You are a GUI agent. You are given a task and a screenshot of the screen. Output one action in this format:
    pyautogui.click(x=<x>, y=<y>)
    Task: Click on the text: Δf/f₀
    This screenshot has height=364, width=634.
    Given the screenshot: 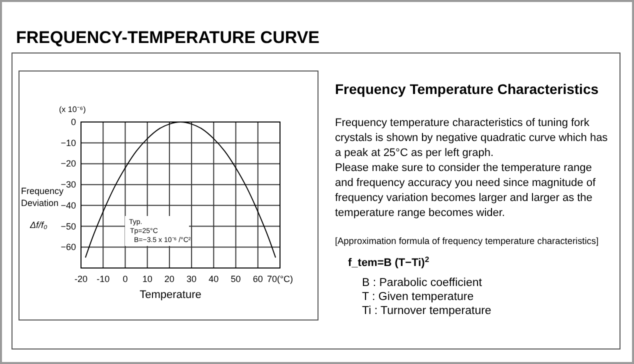 What is the action you would take?
    pyautogui.click(x=38, y=225)
    